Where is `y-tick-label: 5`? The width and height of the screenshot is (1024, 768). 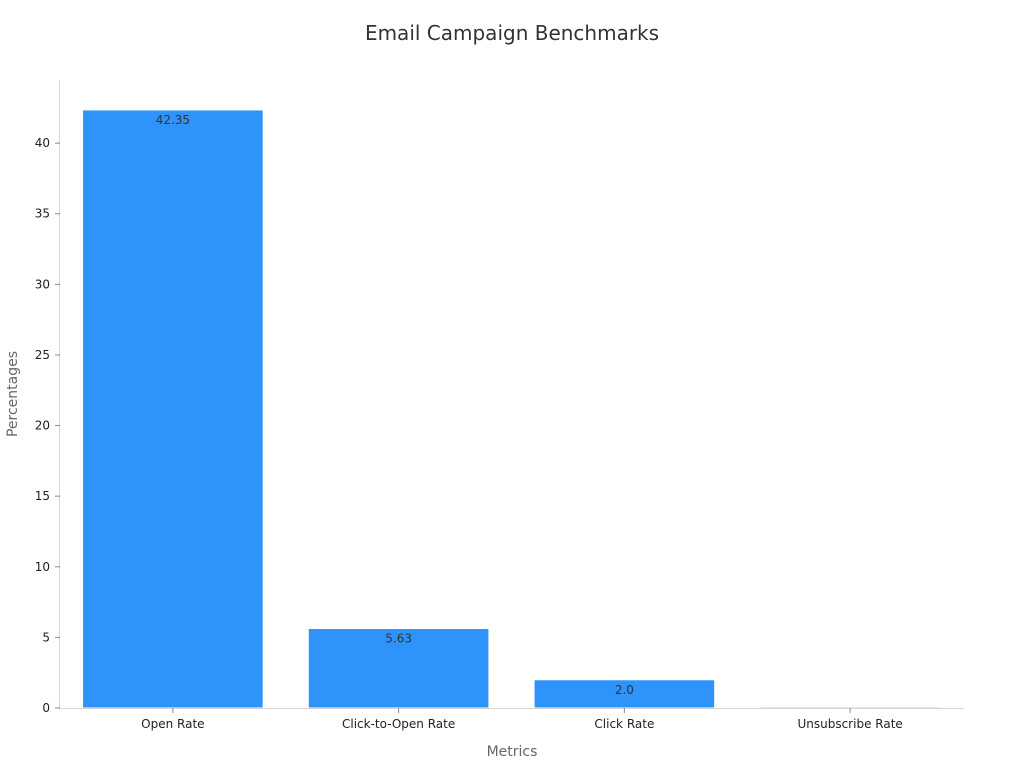
y-tick-label: 5 is located at coordinates (46, 637).